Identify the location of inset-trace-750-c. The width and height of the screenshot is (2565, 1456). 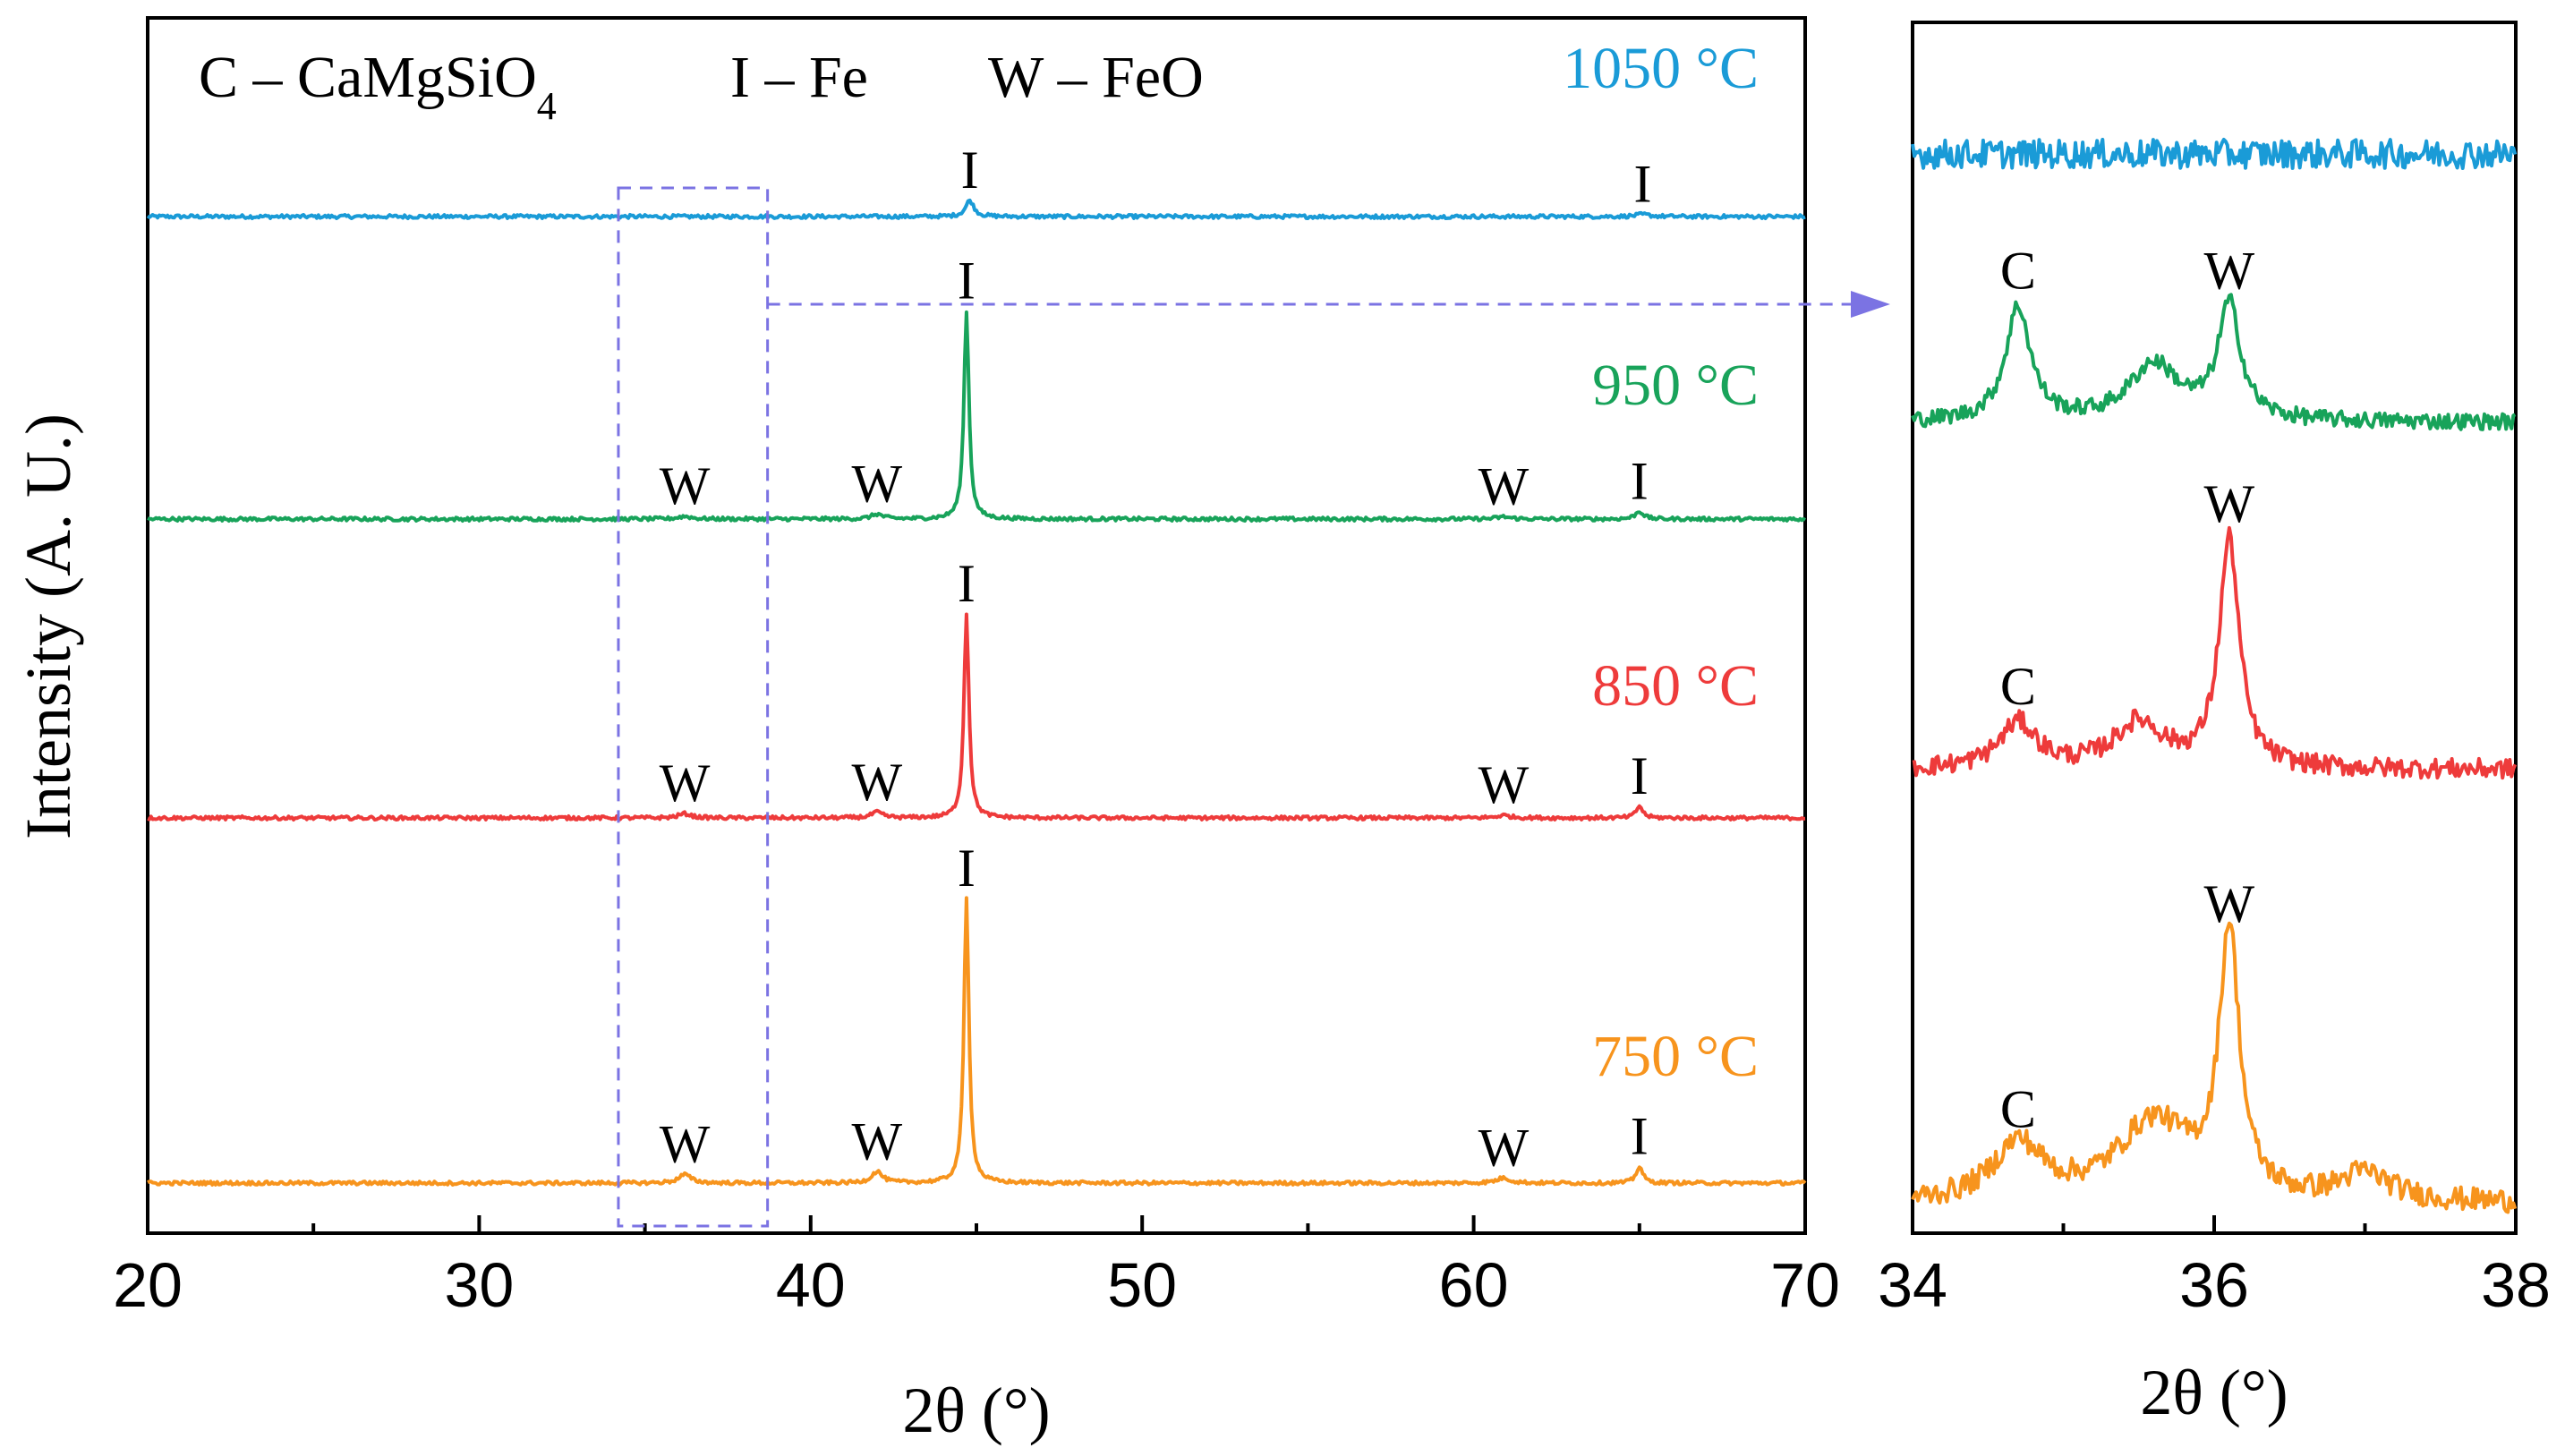
(2214, 1067).